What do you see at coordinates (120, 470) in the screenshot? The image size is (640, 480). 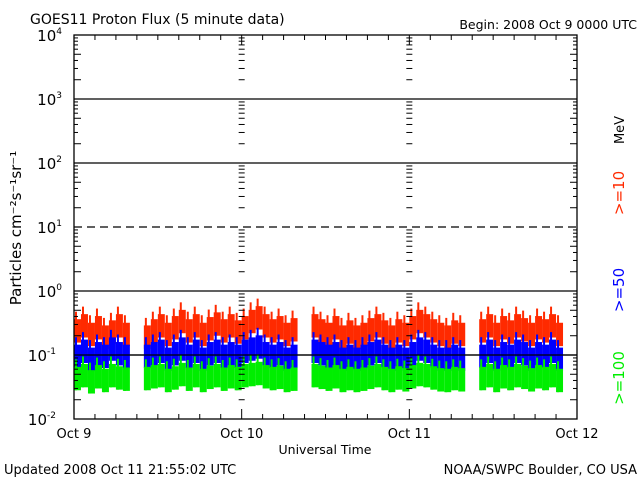 I see `updated-label: Updated 2008 Oct 11 21:55:02 UTC` at bounding box center [120, 470].